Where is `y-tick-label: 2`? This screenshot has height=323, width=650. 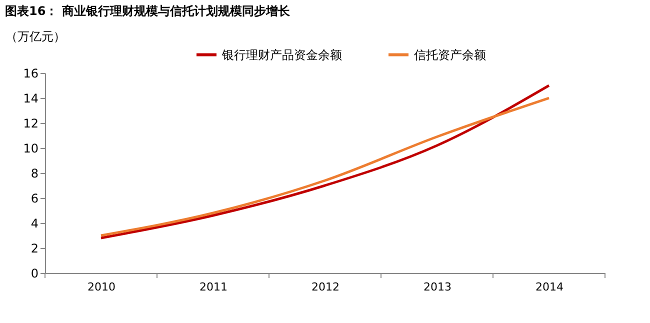
y-tick-label: 2 is located at coordinates (34, 249).